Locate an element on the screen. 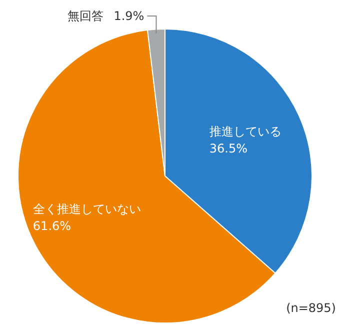  slice-label: 無回答 is located at coordinates (86, 16).